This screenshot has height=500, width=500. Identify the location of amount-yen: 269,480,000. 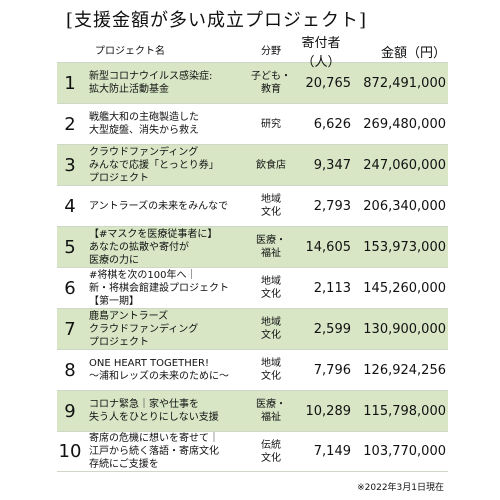
(404, 124).